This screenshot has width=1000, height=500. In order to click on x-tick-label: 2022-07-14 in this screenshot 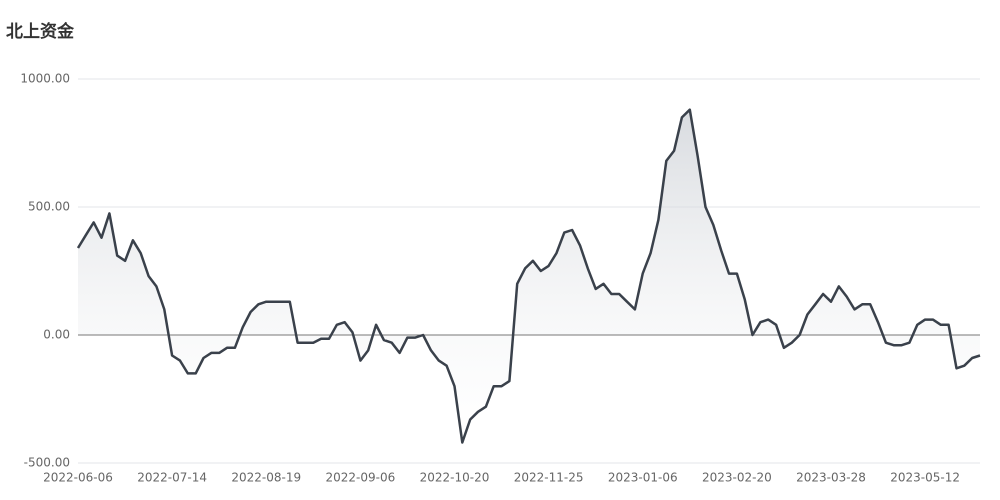, I will do `click(172, 478)`.